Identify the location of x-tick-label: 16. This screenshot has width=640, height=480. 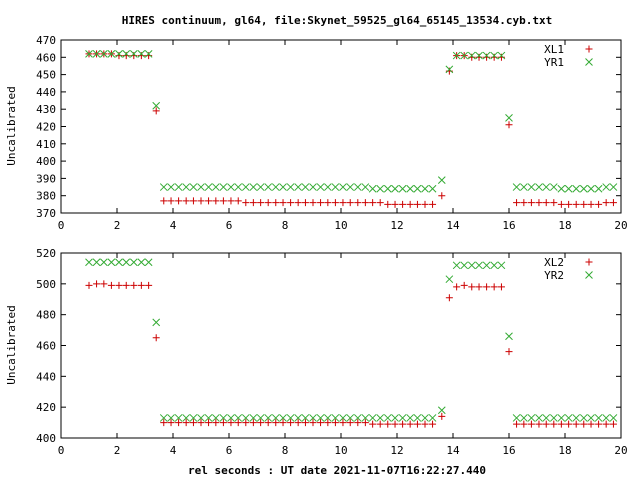
(508, 225).